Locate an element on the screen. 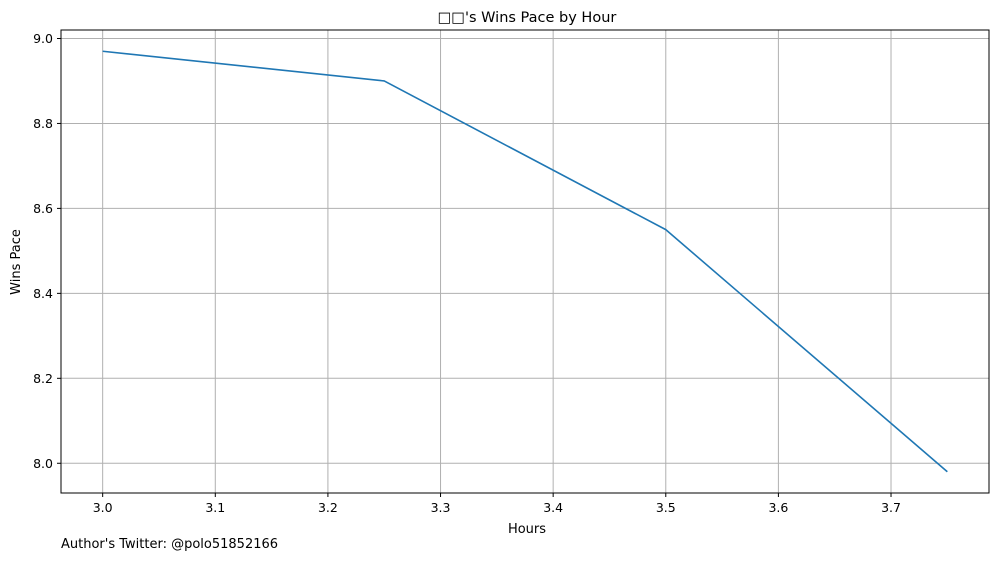 The width and height of the screenshot is (1001, 562). x-tick-label: 3.0 is located at coordinates (103, 507).